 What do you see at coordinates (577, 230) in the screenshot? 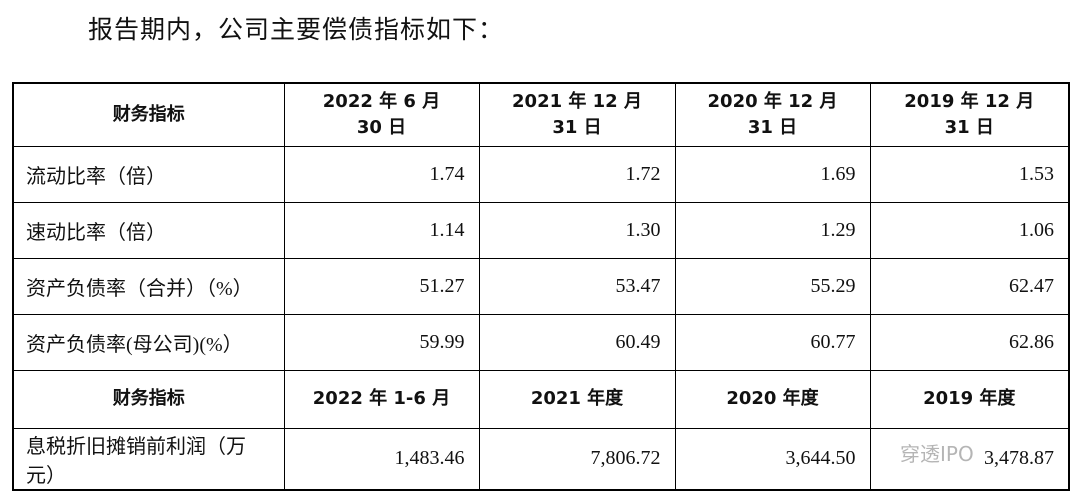
I see `value-cell: 1.30` at bounding box center [577, 230].